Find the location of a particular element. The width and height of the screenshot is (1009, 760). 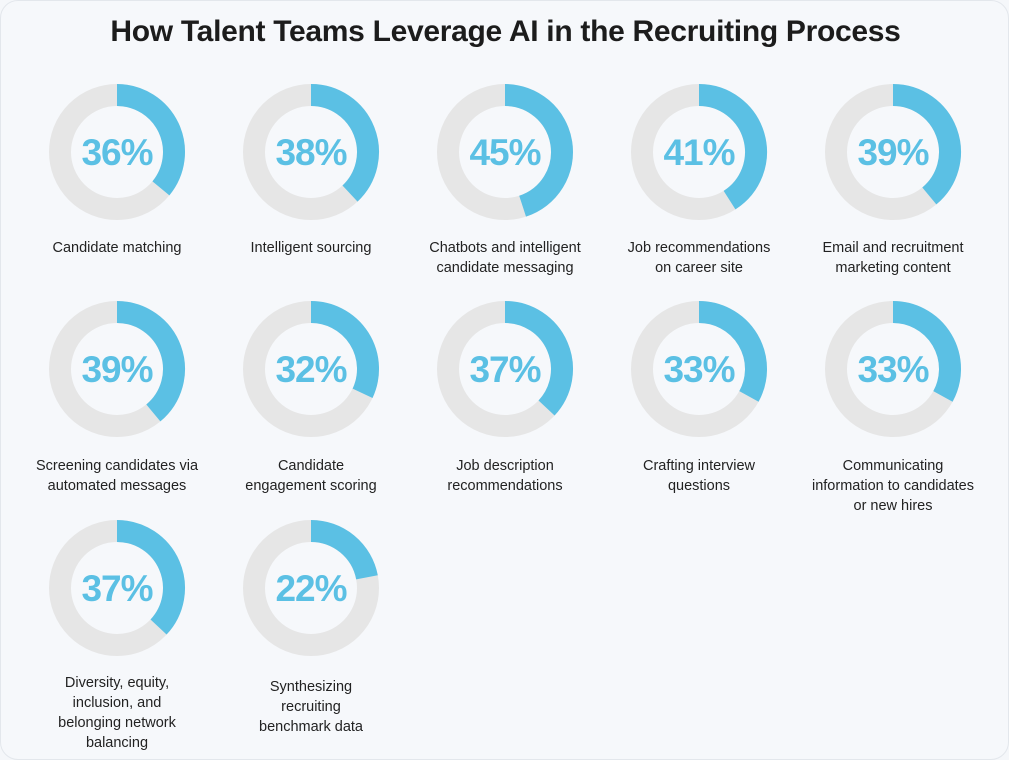

donut-value-label: 36% is located at coordinates (116, 152).